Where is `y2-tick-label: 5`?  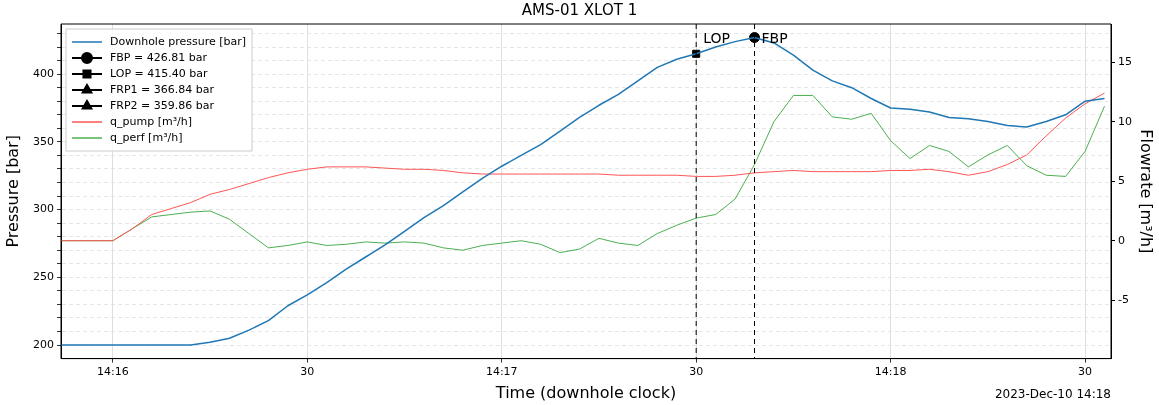
y2-tick-label: 5 is located at coordinates (1121, 181).